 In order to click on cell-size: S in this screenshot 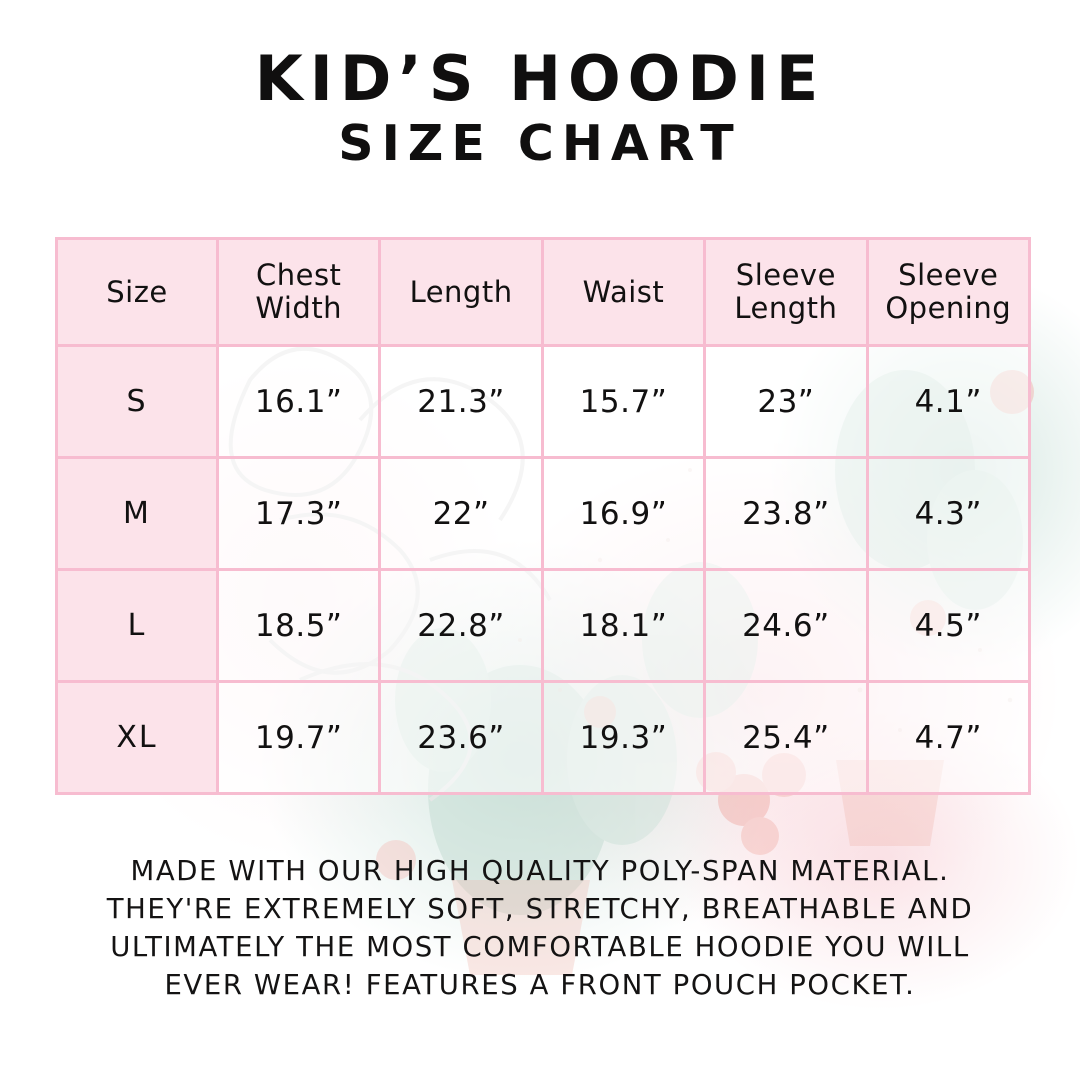, I will do `click(137, 401)`.